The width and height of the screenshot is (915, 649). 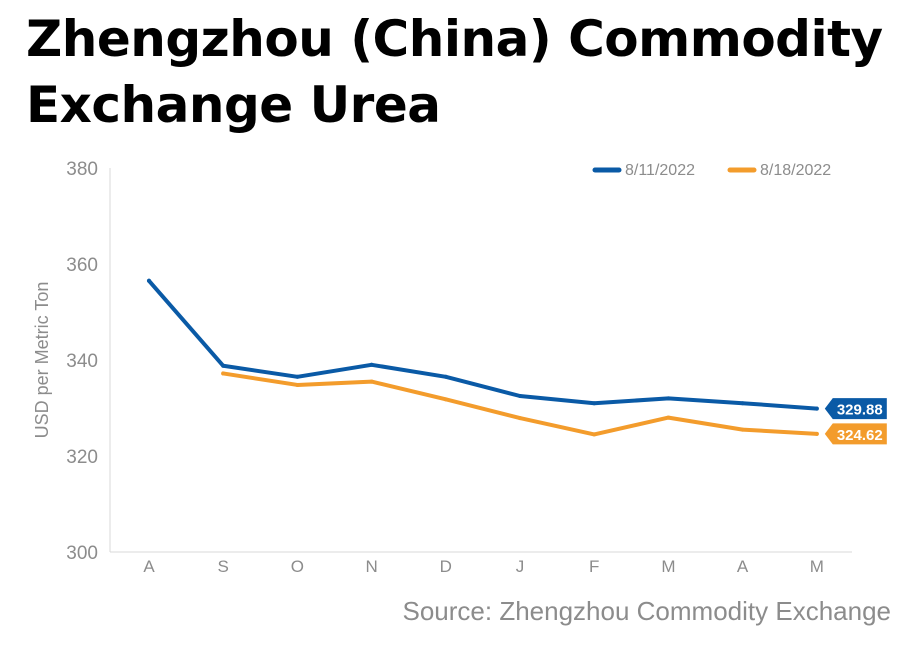 What do you see at coordinates (42, 360) in the screenshot?
I see `y-axis-label: USD per Metric Ton` at bounding box center [42, 360].